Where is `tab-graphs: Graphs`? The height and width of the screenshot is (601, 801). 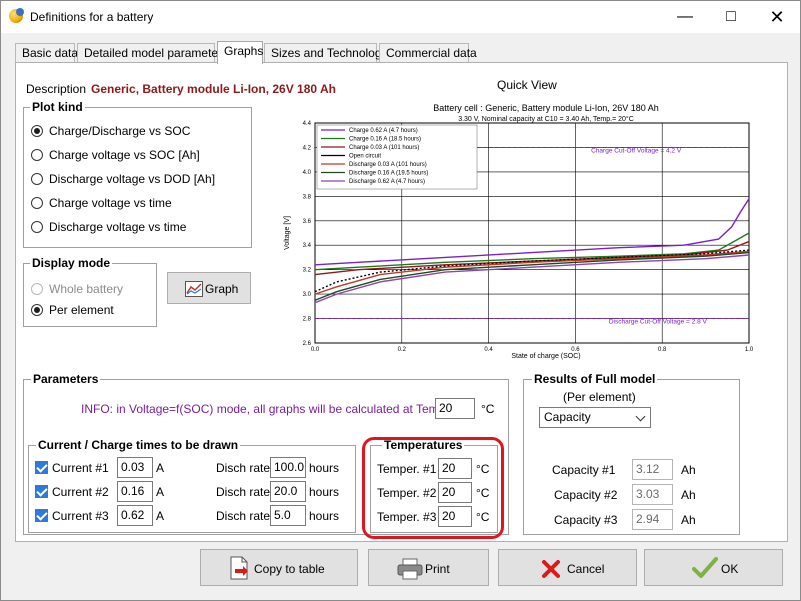
tab-graphs: Graphs is located at coordinates (240, 52).